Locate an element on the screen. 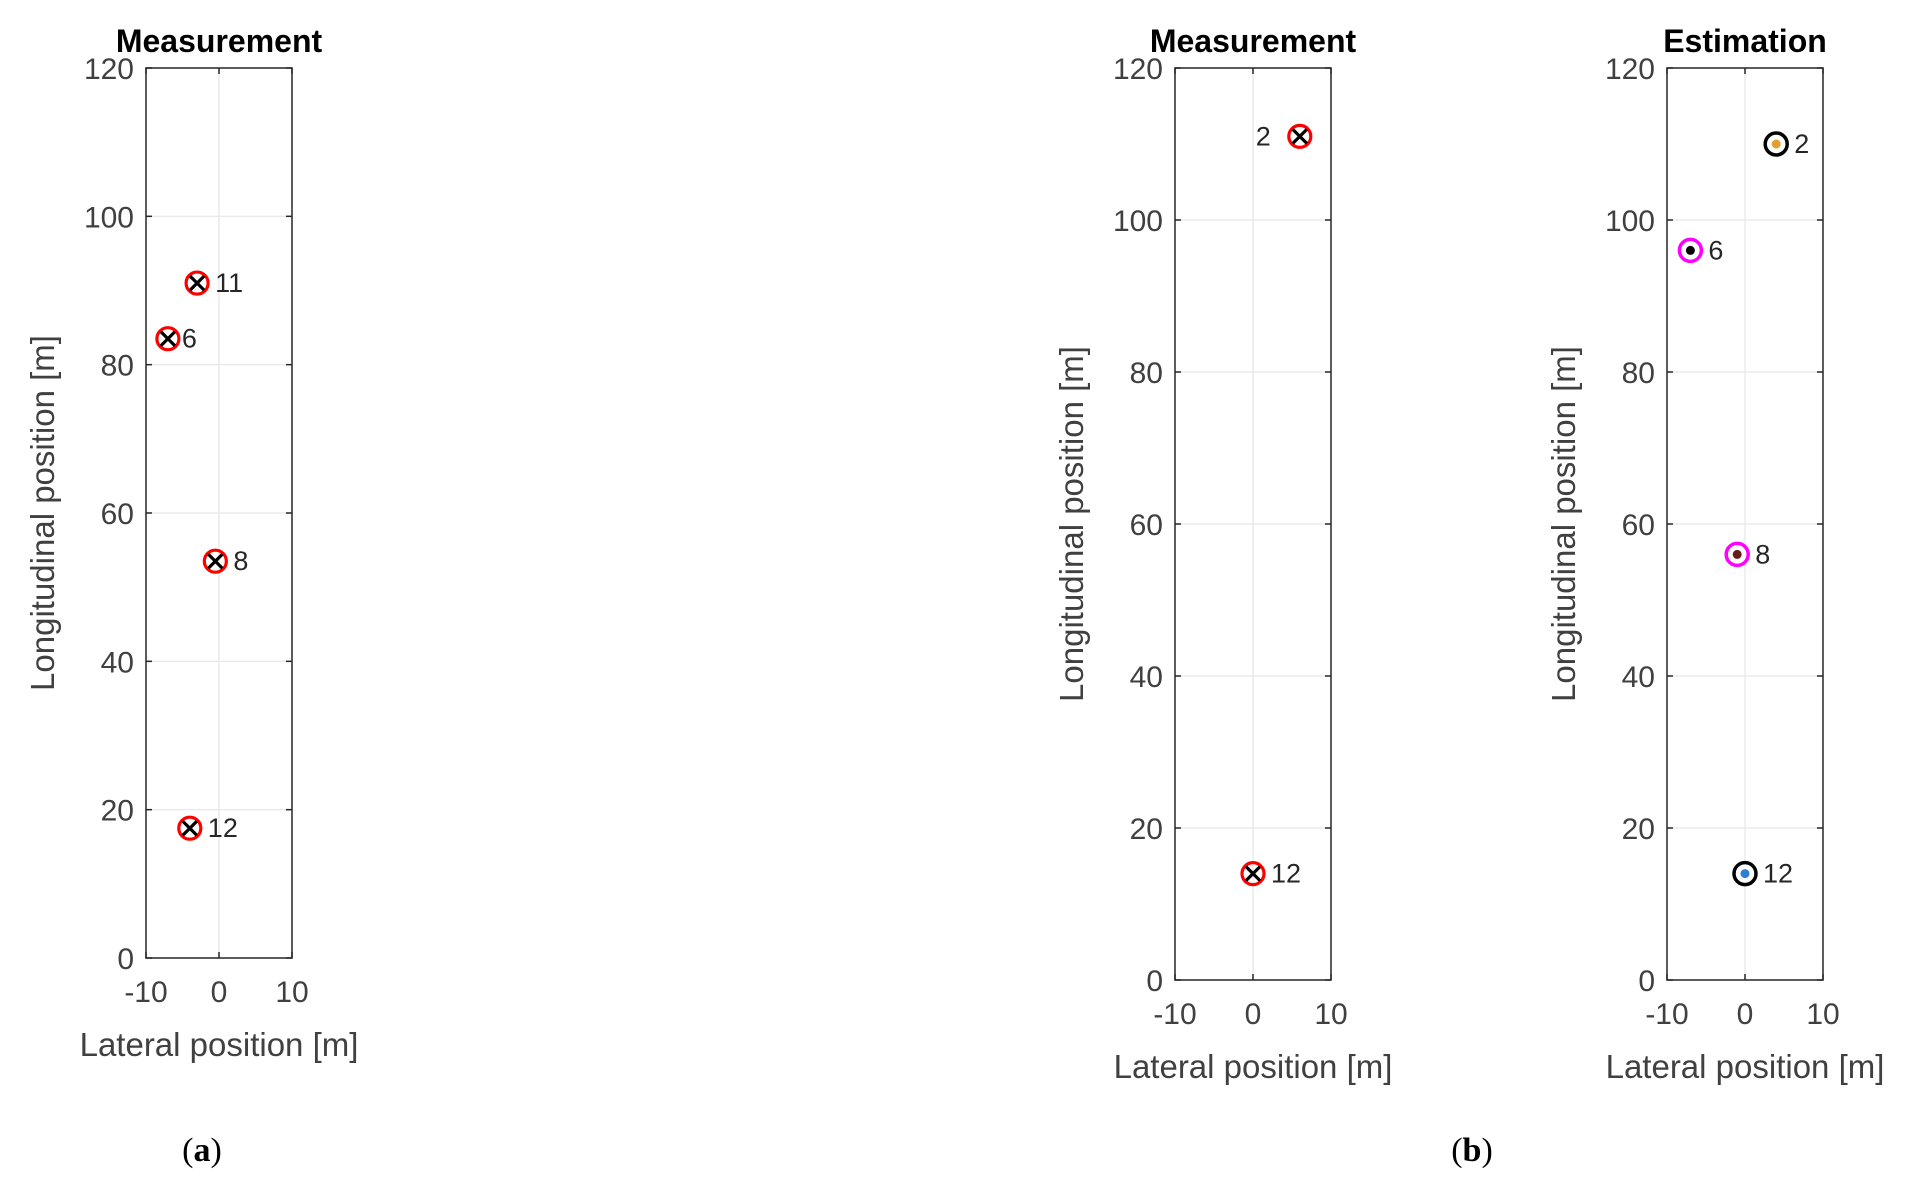 The image size is (1921, 1191). caption-b: (b) is located at coordinates (1472, 1150).